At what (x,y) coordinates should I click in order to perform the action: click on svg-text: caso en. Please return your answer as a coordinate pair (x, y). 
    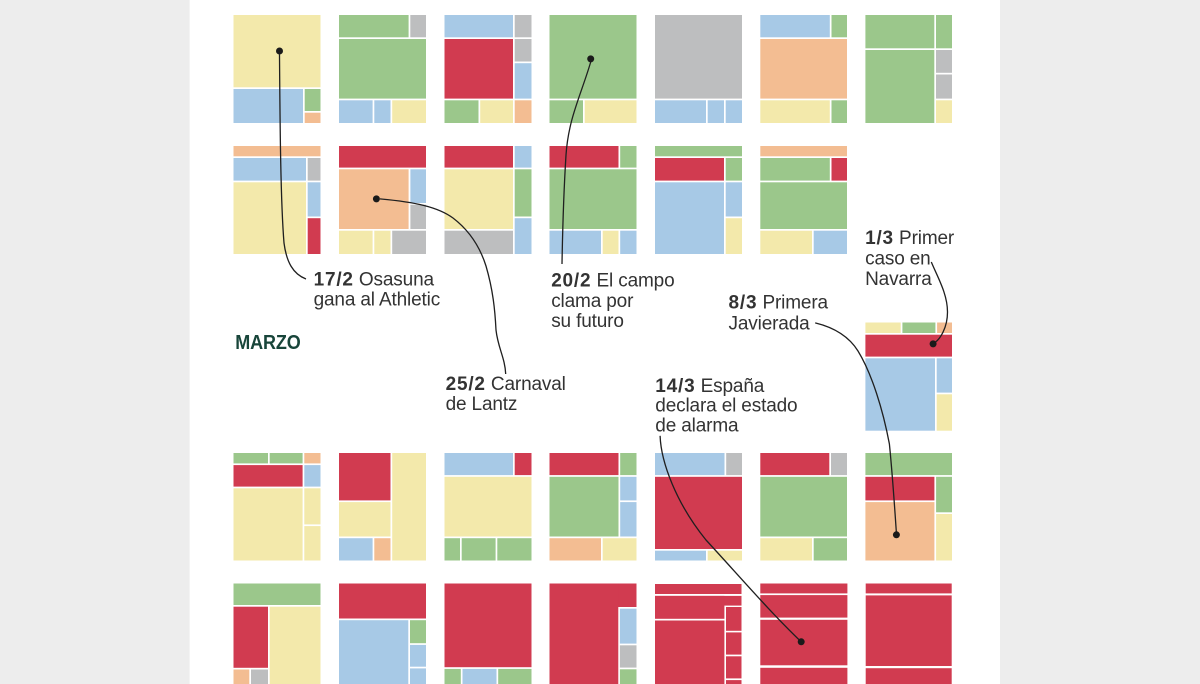
    Looking at the image, I should click on (898, 259).